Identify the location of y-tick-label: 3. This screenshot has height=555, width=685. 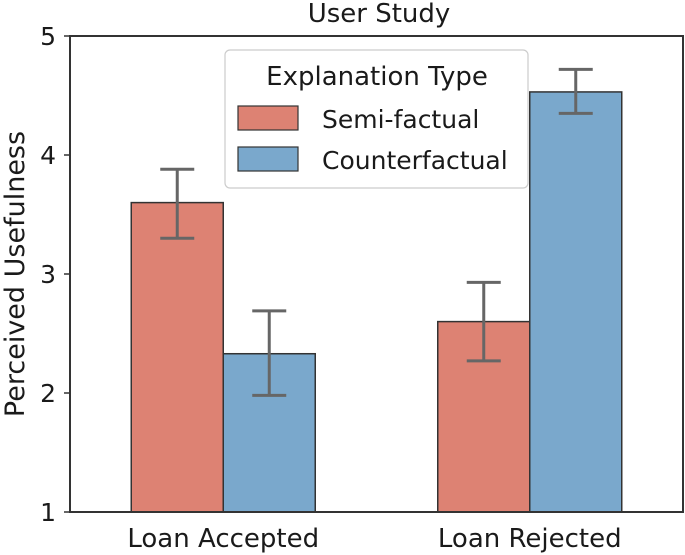
(48, 274).